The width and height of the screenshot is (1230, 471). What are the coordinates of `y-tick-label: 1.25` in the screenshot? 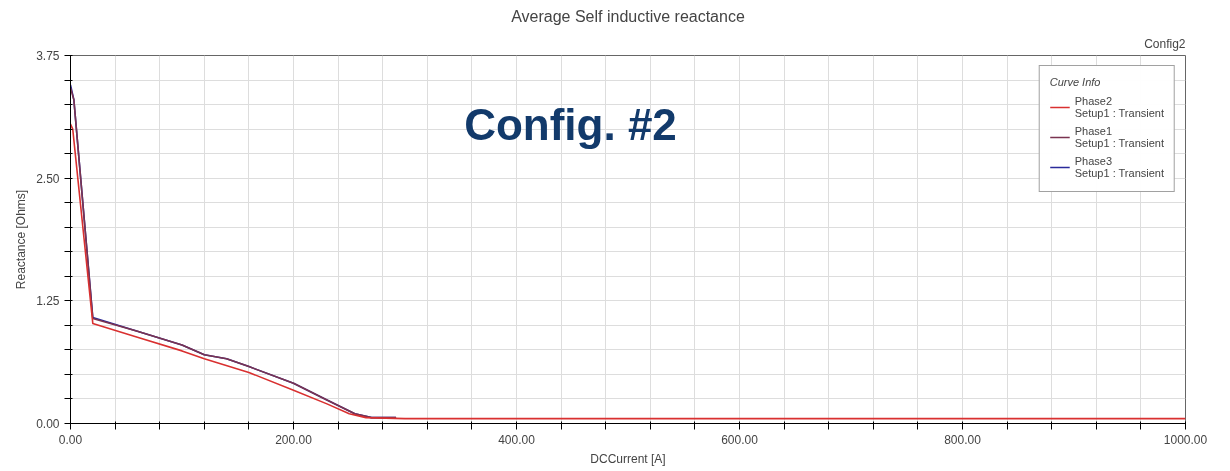 It's located at (48, 301).